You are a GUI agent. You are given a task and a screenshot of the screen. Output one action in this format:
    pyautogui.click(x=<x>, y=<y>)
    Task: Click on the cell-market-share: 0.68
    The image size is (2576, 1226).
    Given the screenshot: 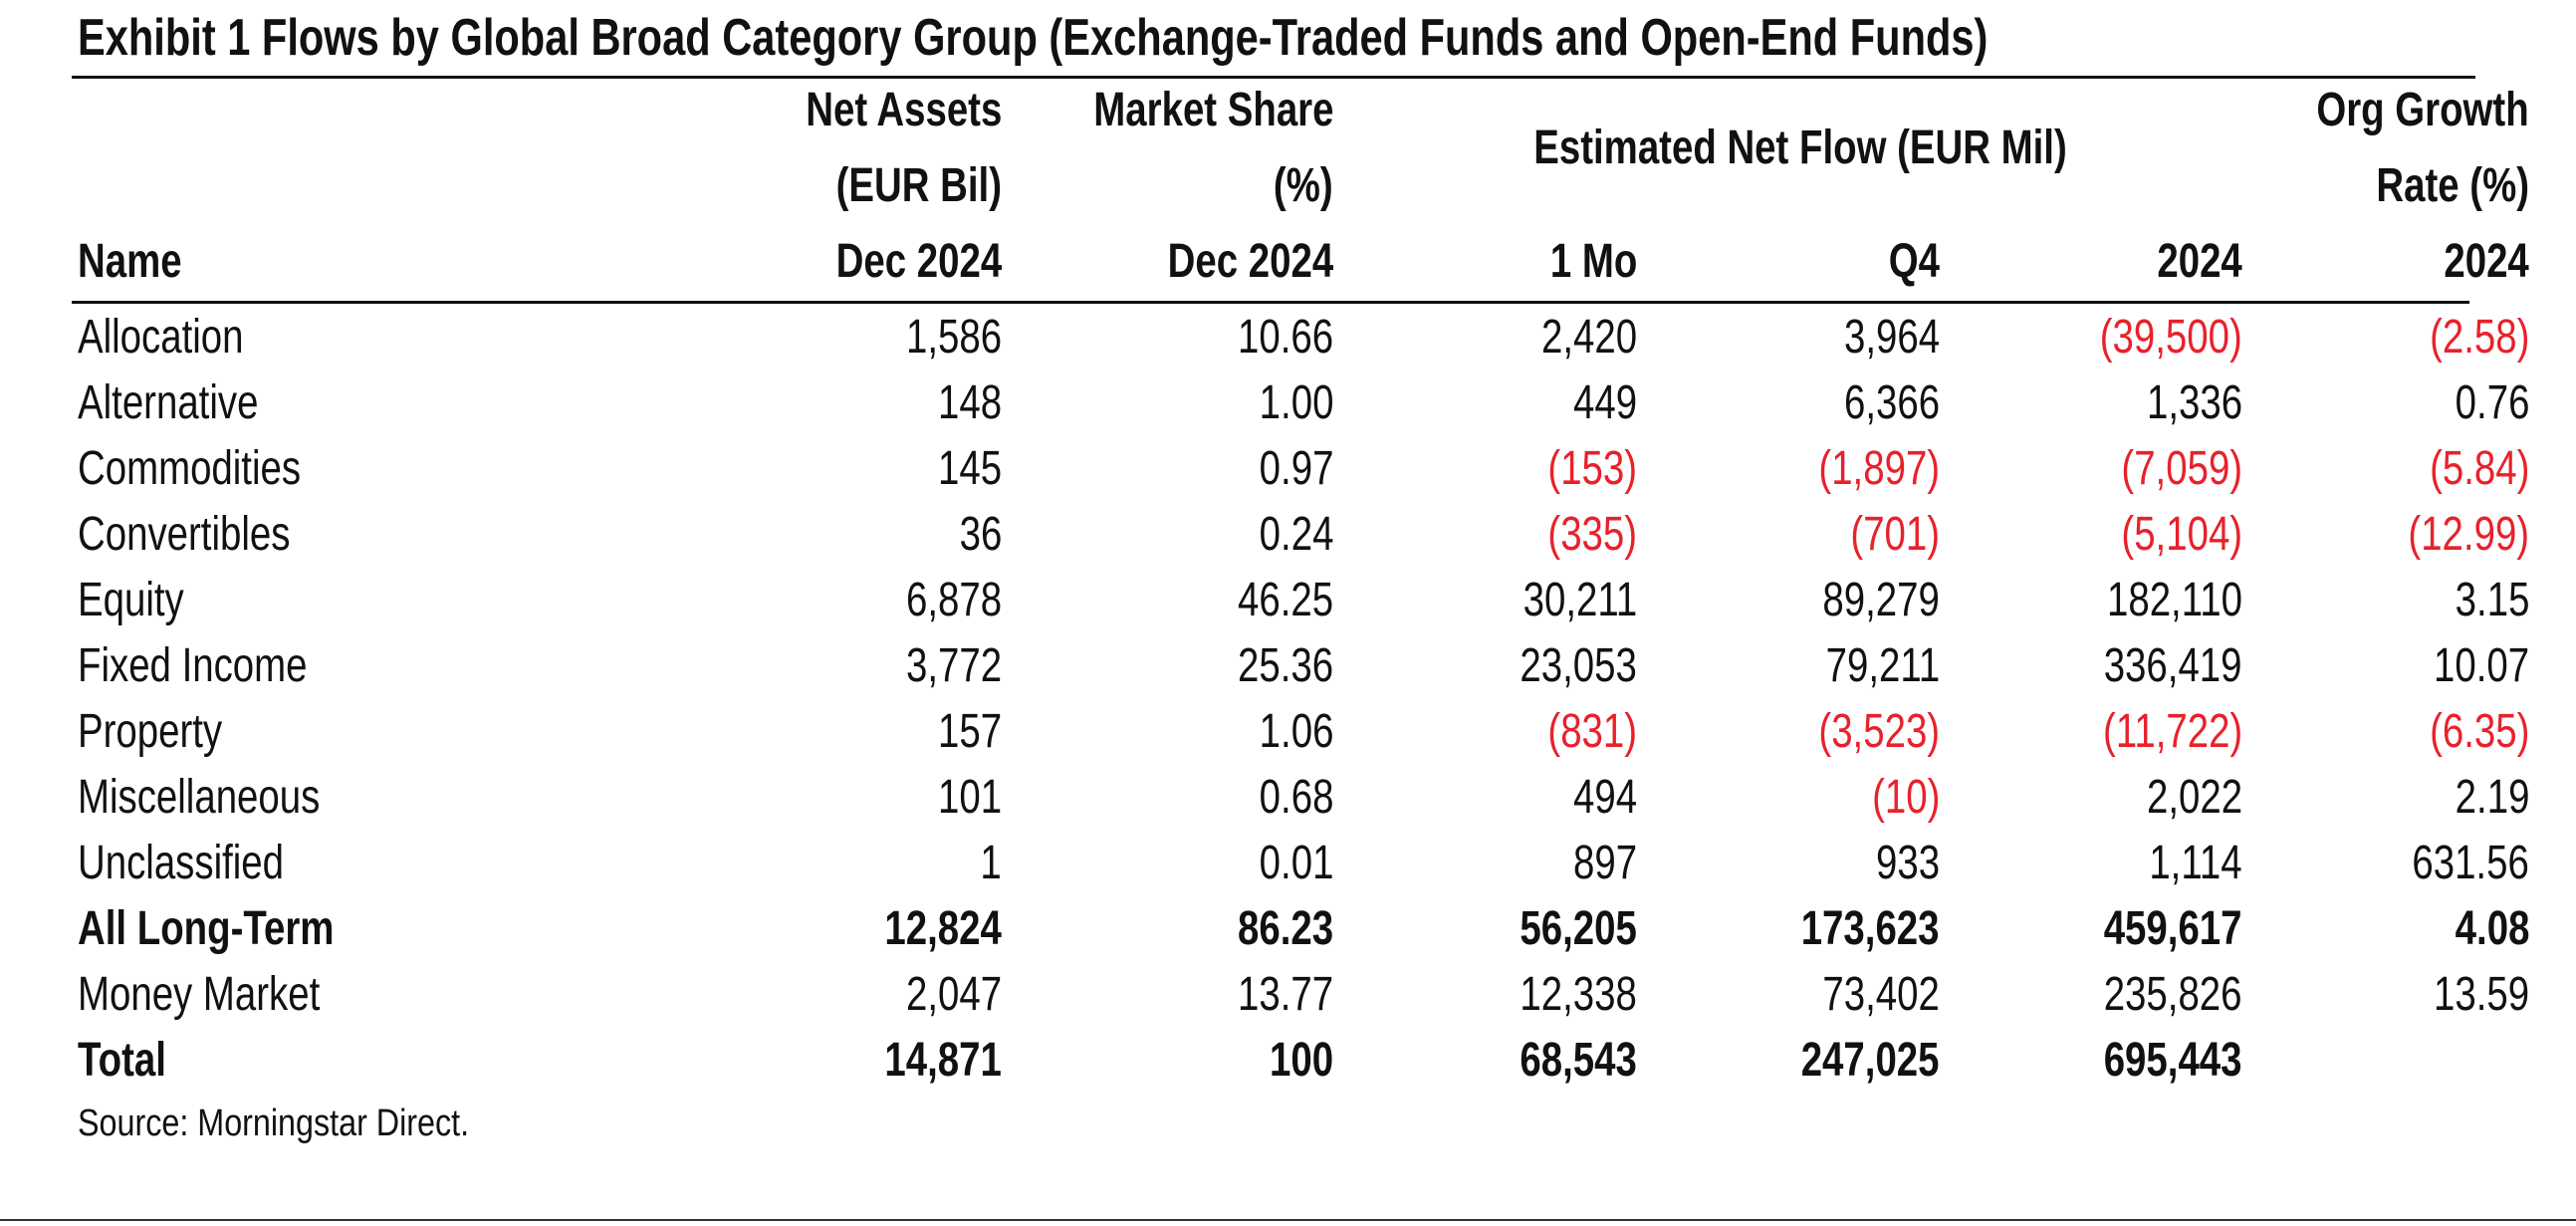 What is the action you would take?
    pyautogui.click(x=1296, y=798)
    